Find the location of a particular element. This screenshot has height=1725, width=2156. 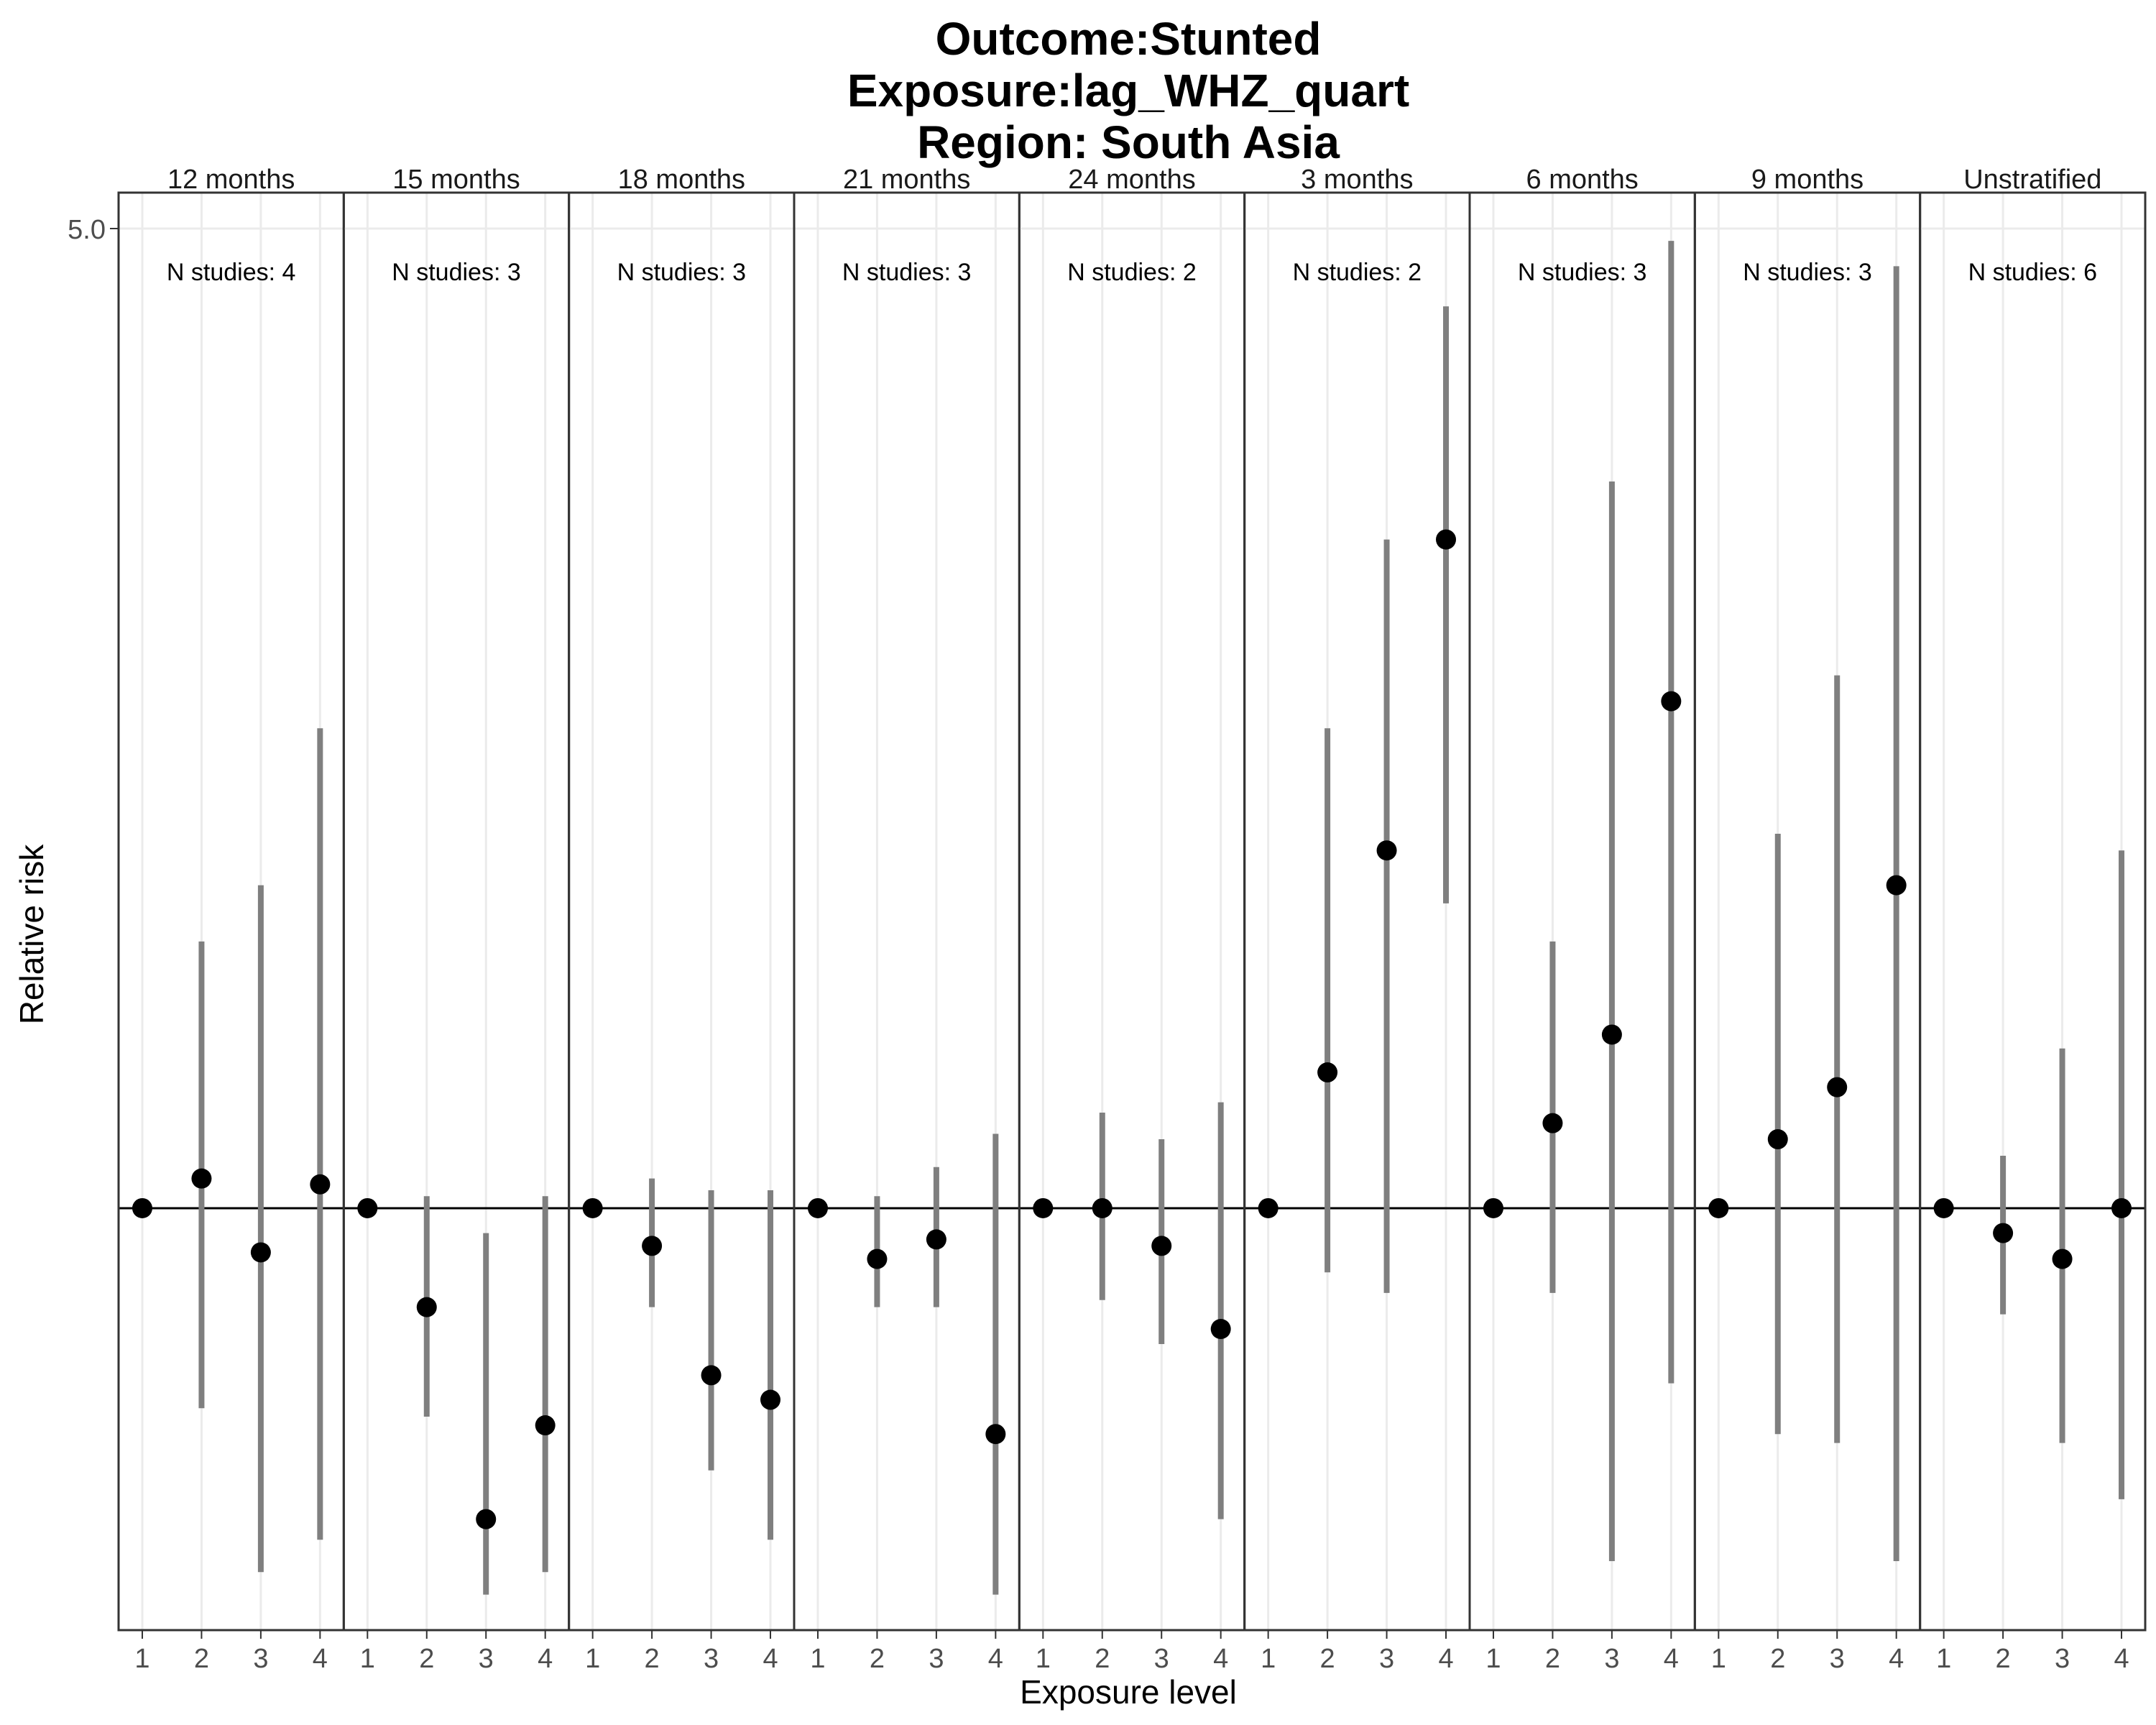

facet-strip-label: 15 months is located at coordinates (456, 180).